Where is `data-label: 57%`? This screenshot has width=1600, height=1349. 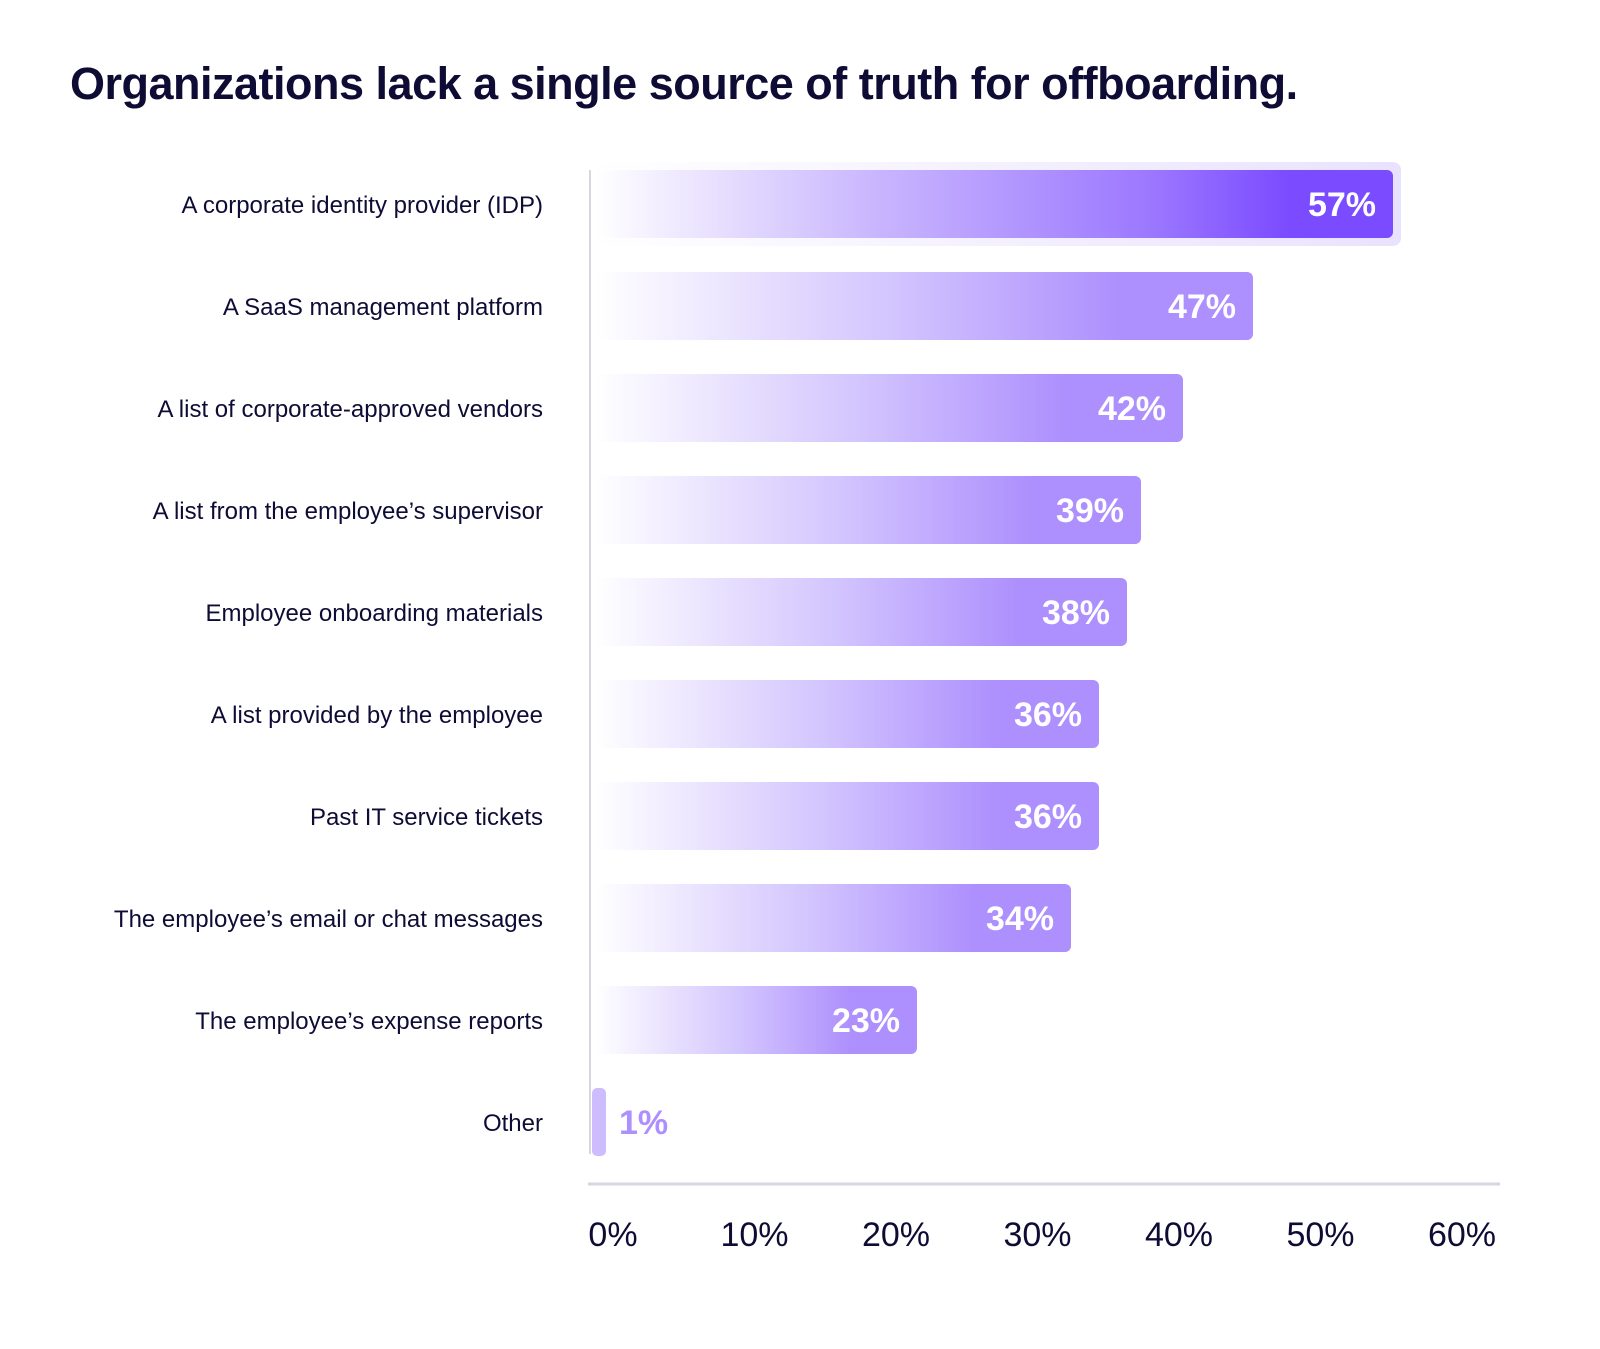 data-label: 57% is located at coordinates (1342, 205).